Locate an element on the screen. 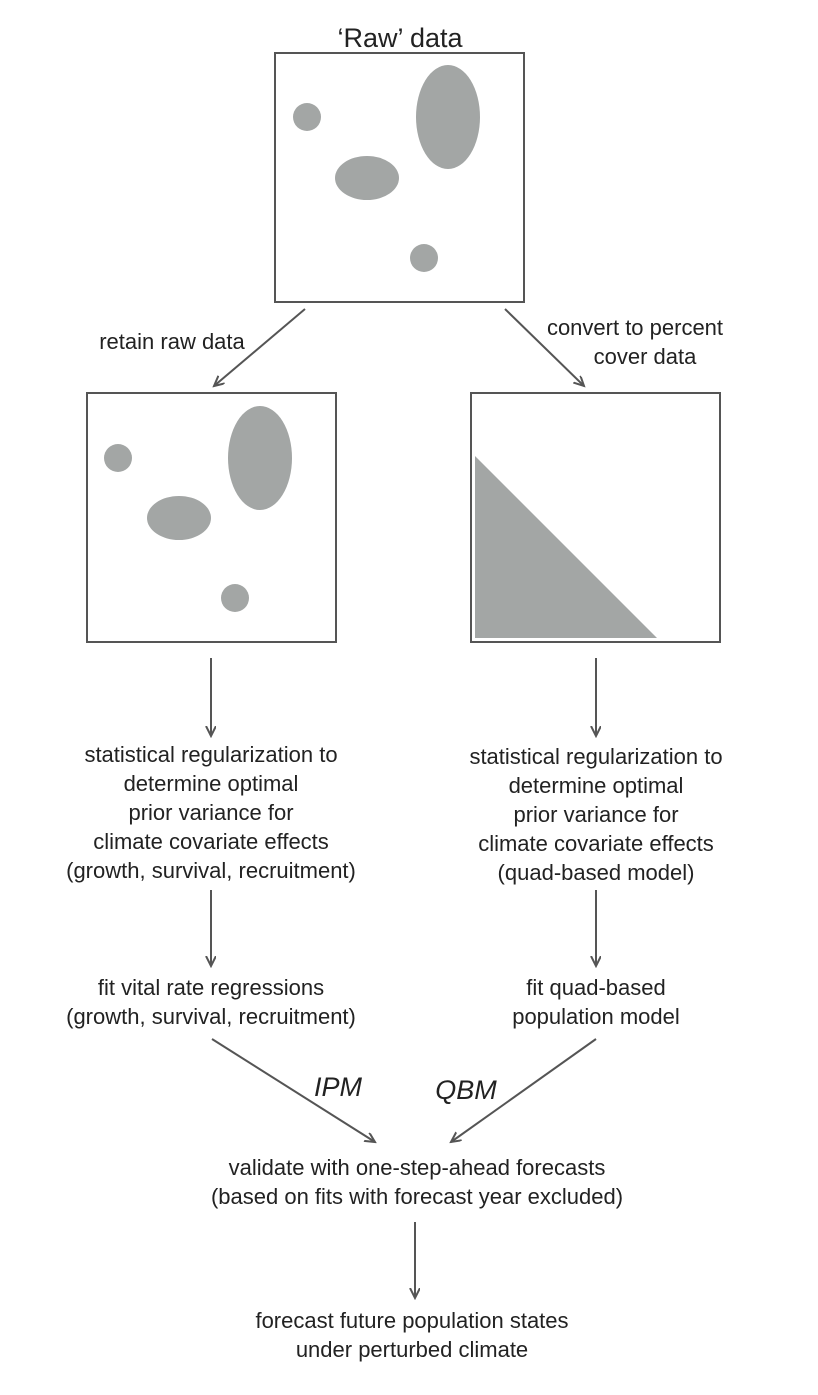 The image size is (818, 1395). percent-cover-panel is located at coordinates (595, 517).